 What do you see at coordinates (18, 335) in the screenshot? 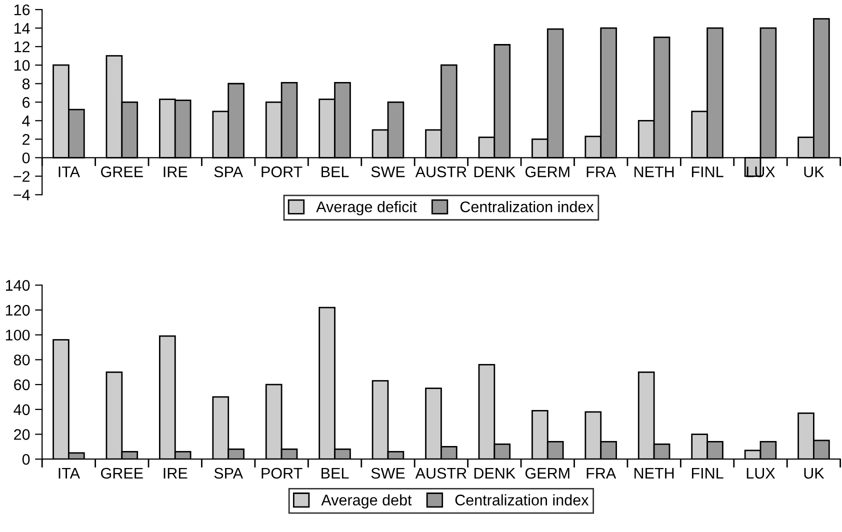
I see `y-tick-label: 100` at bounding box center [18, 335].